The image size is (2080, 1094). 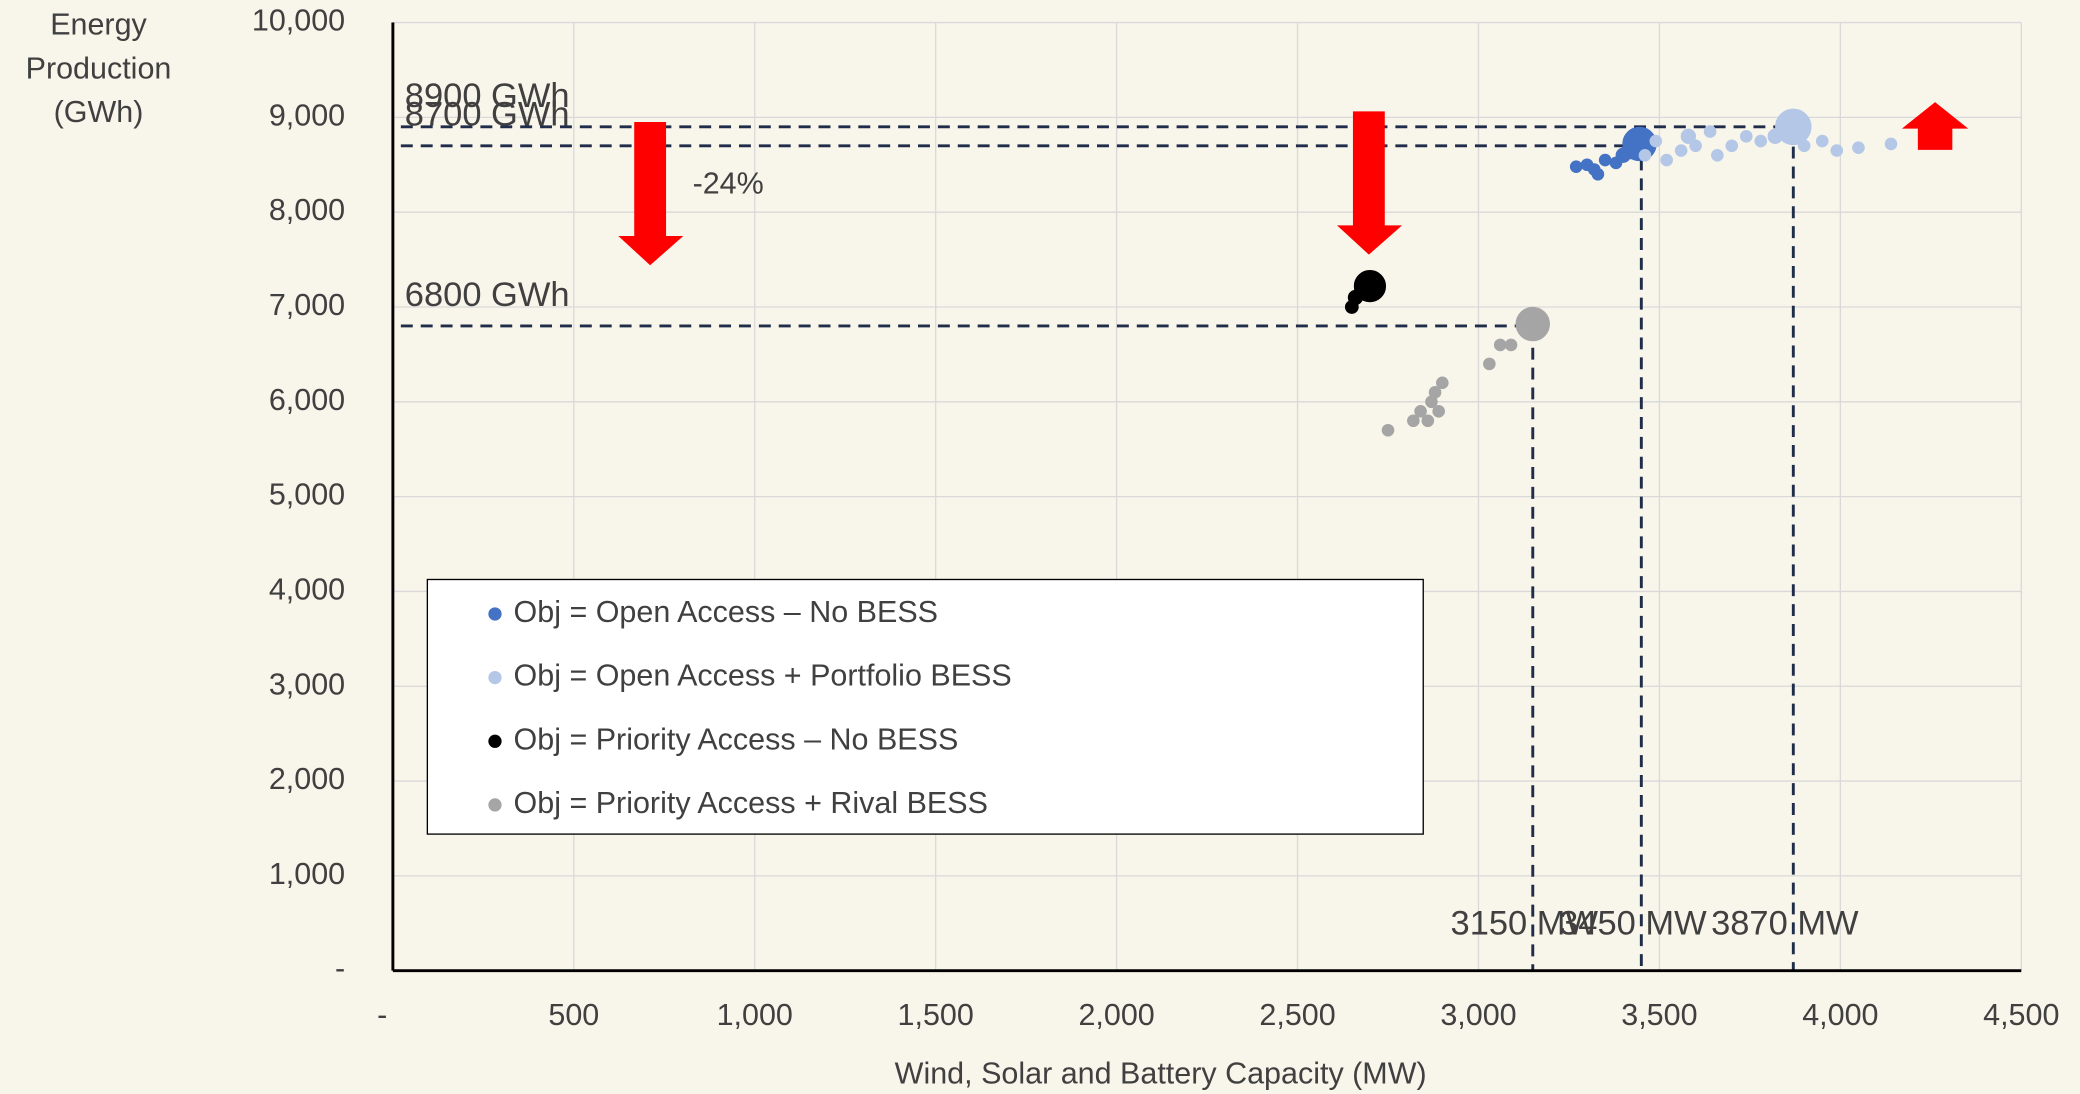 What do you see at coordinates (755, 1015) in the screenshot?
I see `x-tick-label: 1,000` at bounding box center [755, 1015].